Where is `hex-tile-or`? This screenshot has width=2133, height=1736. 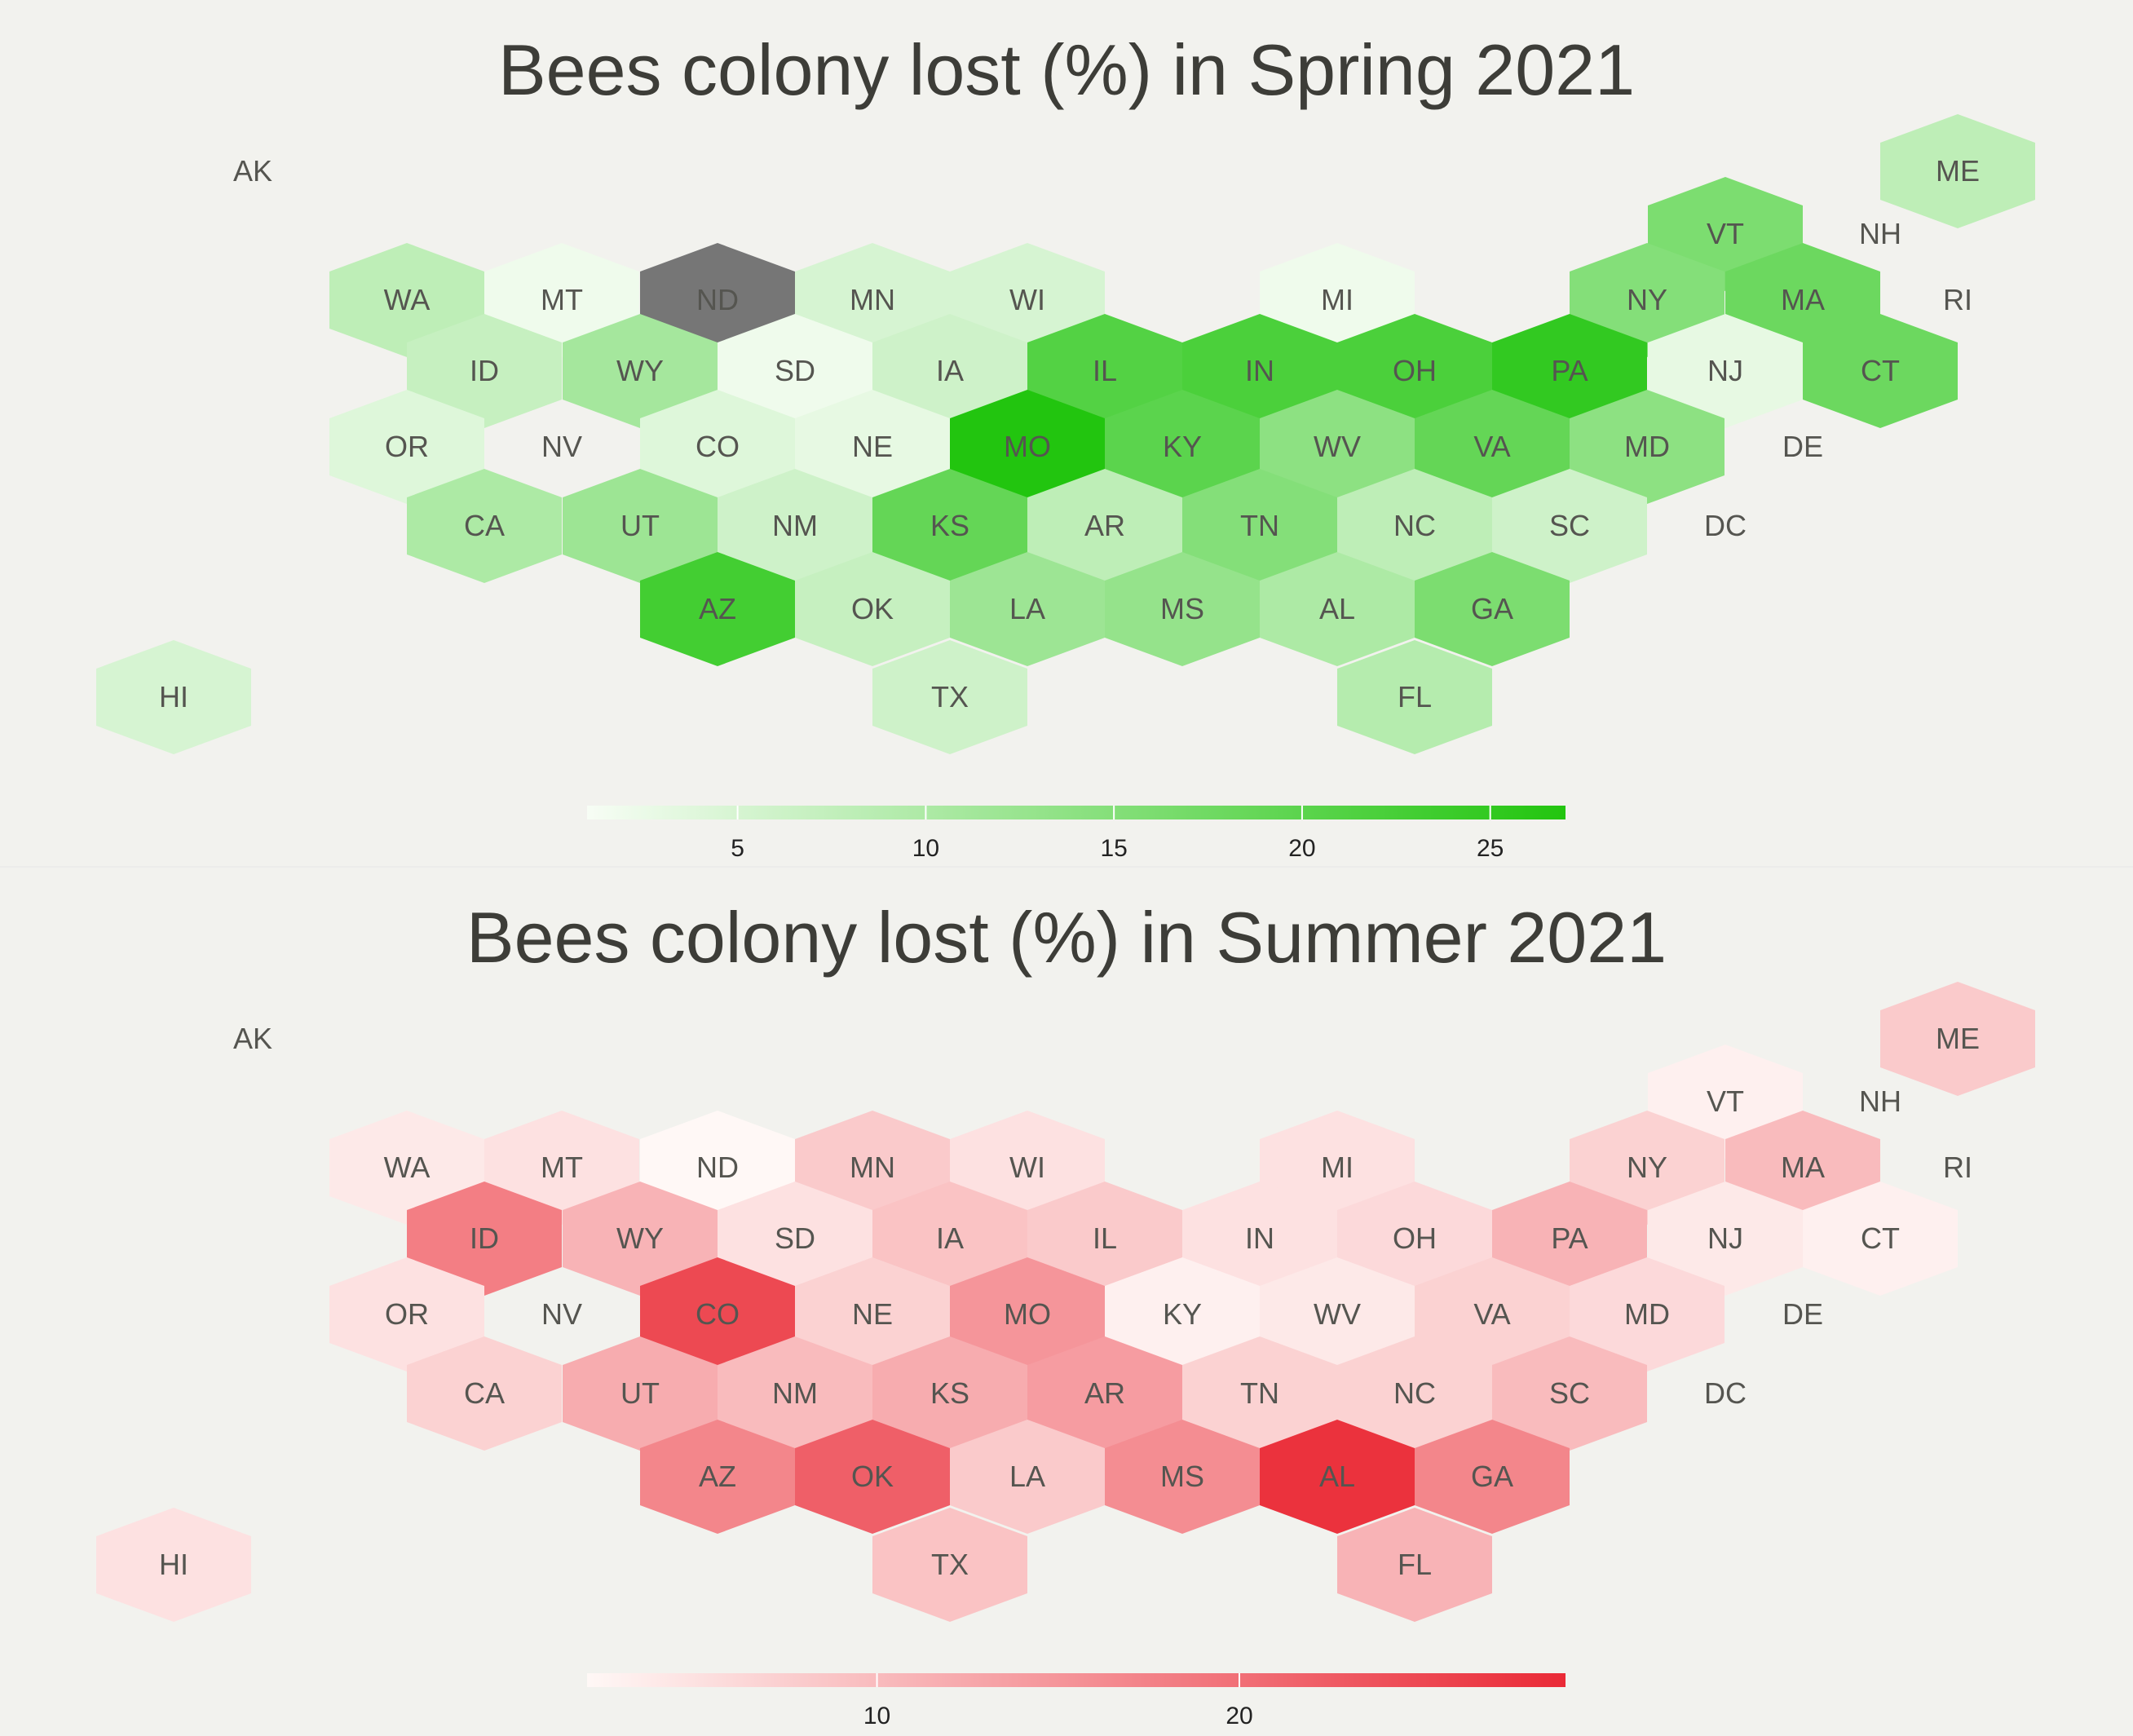 hex-tile-or is located at coordinates (407, 447).